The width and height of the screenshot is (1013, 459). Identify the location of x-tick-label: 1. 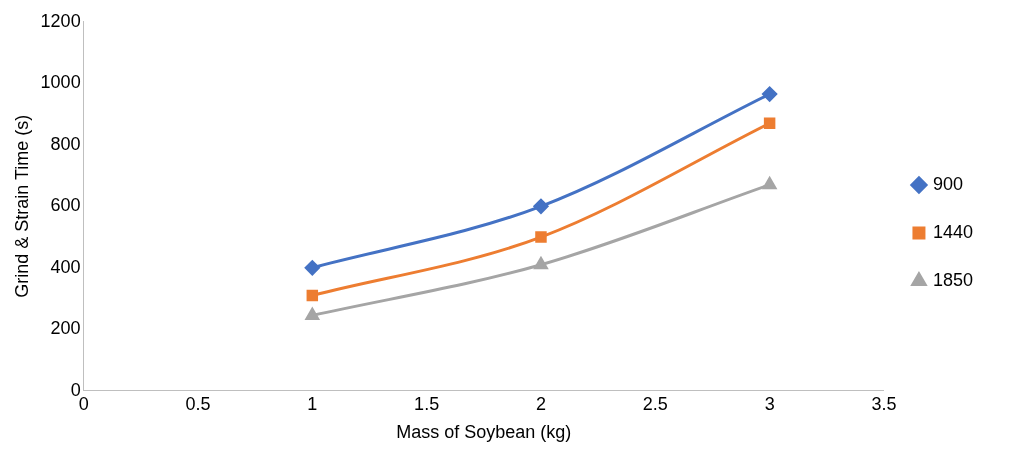
(312, 403).